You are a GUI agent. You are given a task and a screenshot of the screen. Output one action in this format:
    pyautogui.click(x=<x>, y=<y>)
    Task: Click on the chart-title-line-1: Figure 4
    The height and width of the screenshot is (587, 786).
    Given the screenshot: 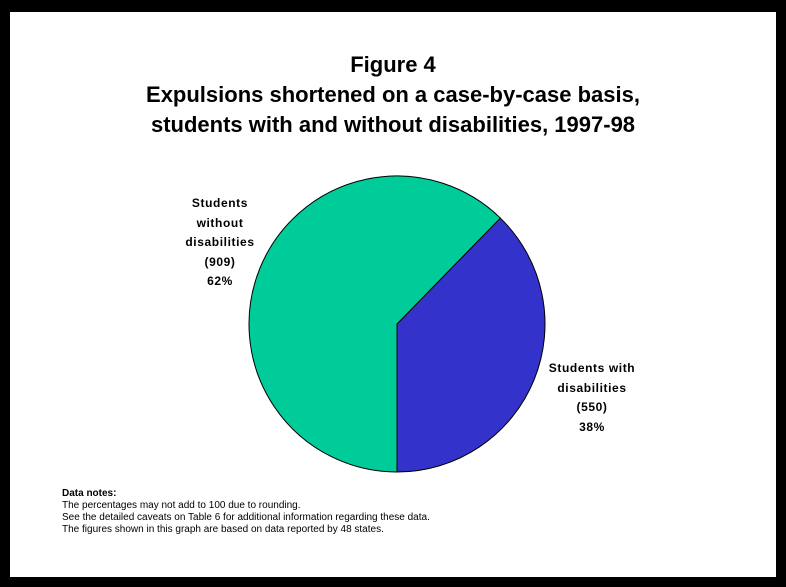 What is the action you would take?
    pyautogui.click(x=393, y=64)
    